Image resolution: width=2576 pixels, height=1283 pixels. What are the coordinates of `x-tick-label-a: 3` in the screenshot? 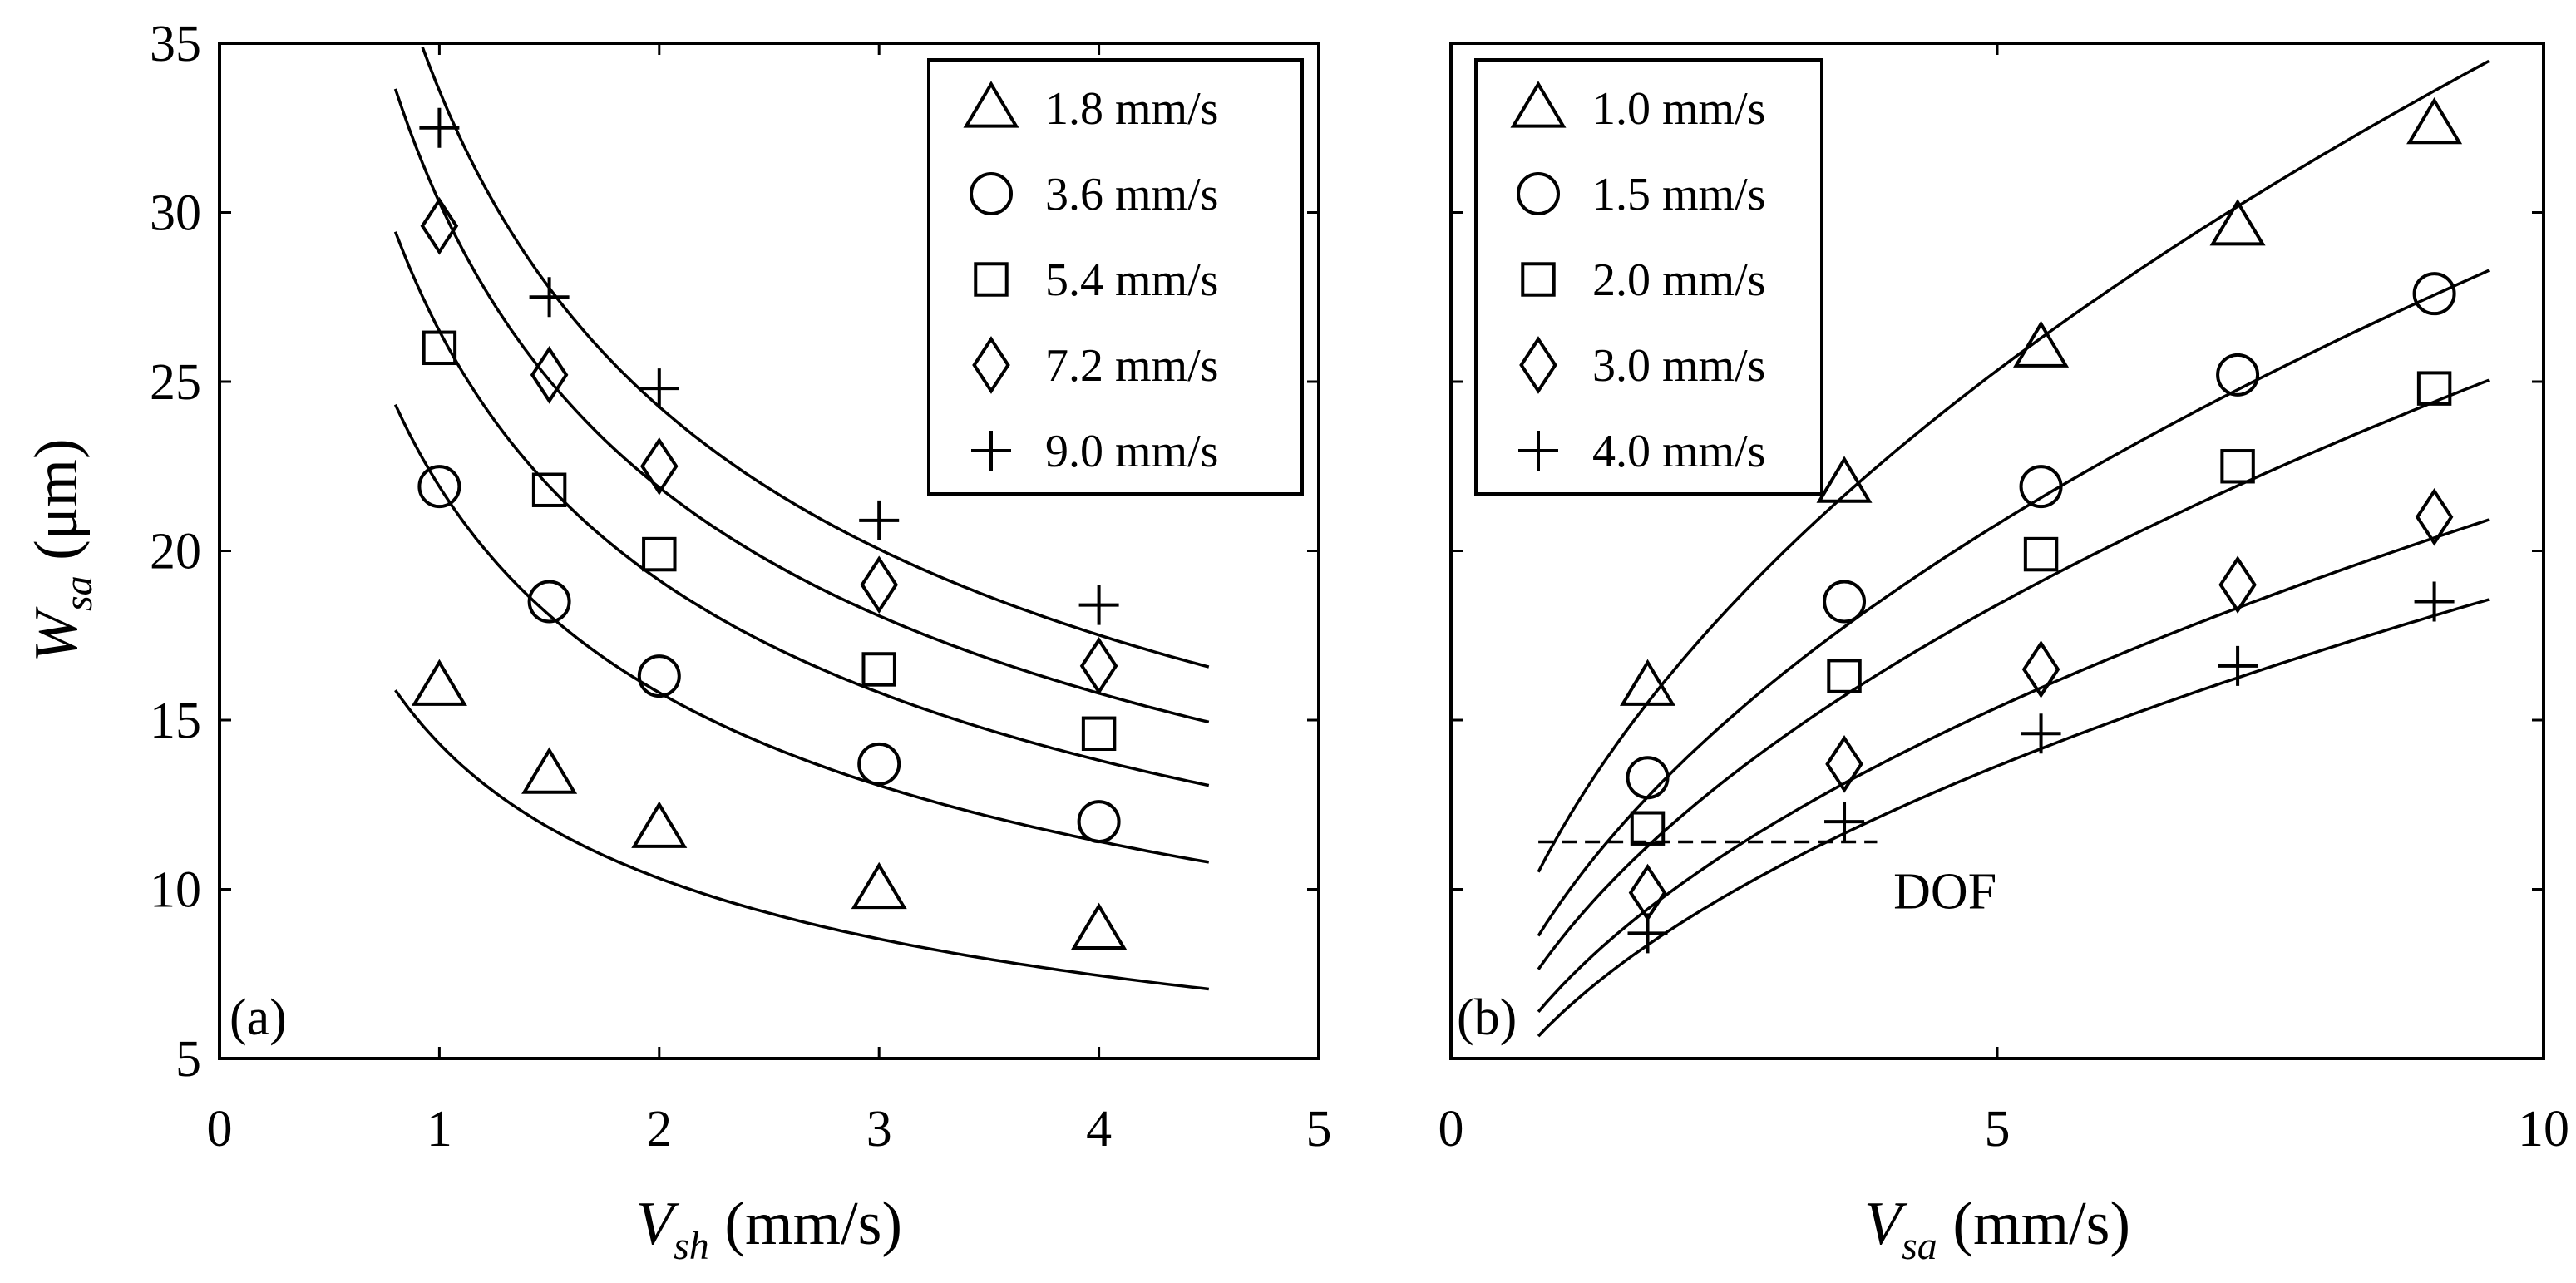 It's located at (879, 1129).